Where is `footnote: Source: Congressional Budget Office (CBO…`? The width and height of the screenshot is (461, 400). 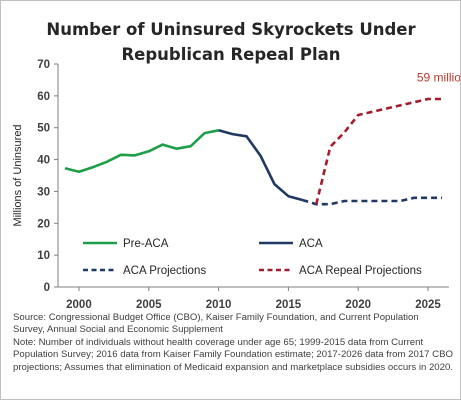
footnote: Source: Congressional Budget Office (CBO… is located at coordinates (233, 343).